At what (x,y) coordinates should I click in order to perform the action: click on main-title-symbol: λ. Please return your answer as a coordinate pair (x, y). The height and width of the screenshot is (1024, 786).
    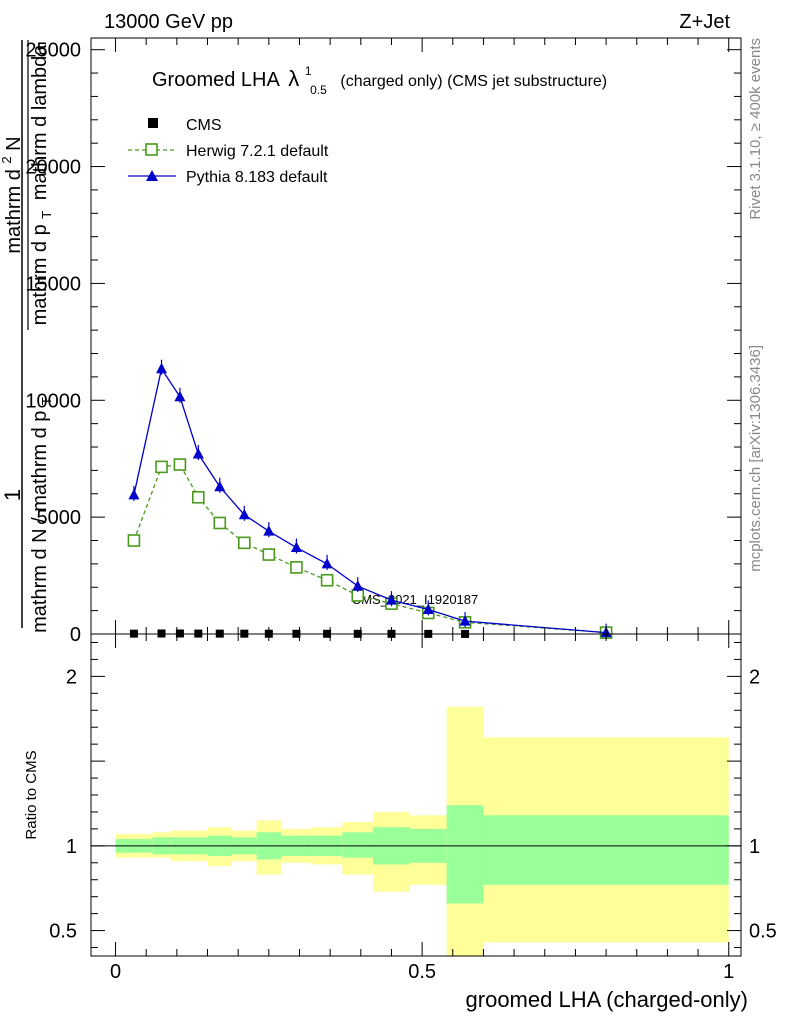
    Looking at the image, I should click on (293, 78).